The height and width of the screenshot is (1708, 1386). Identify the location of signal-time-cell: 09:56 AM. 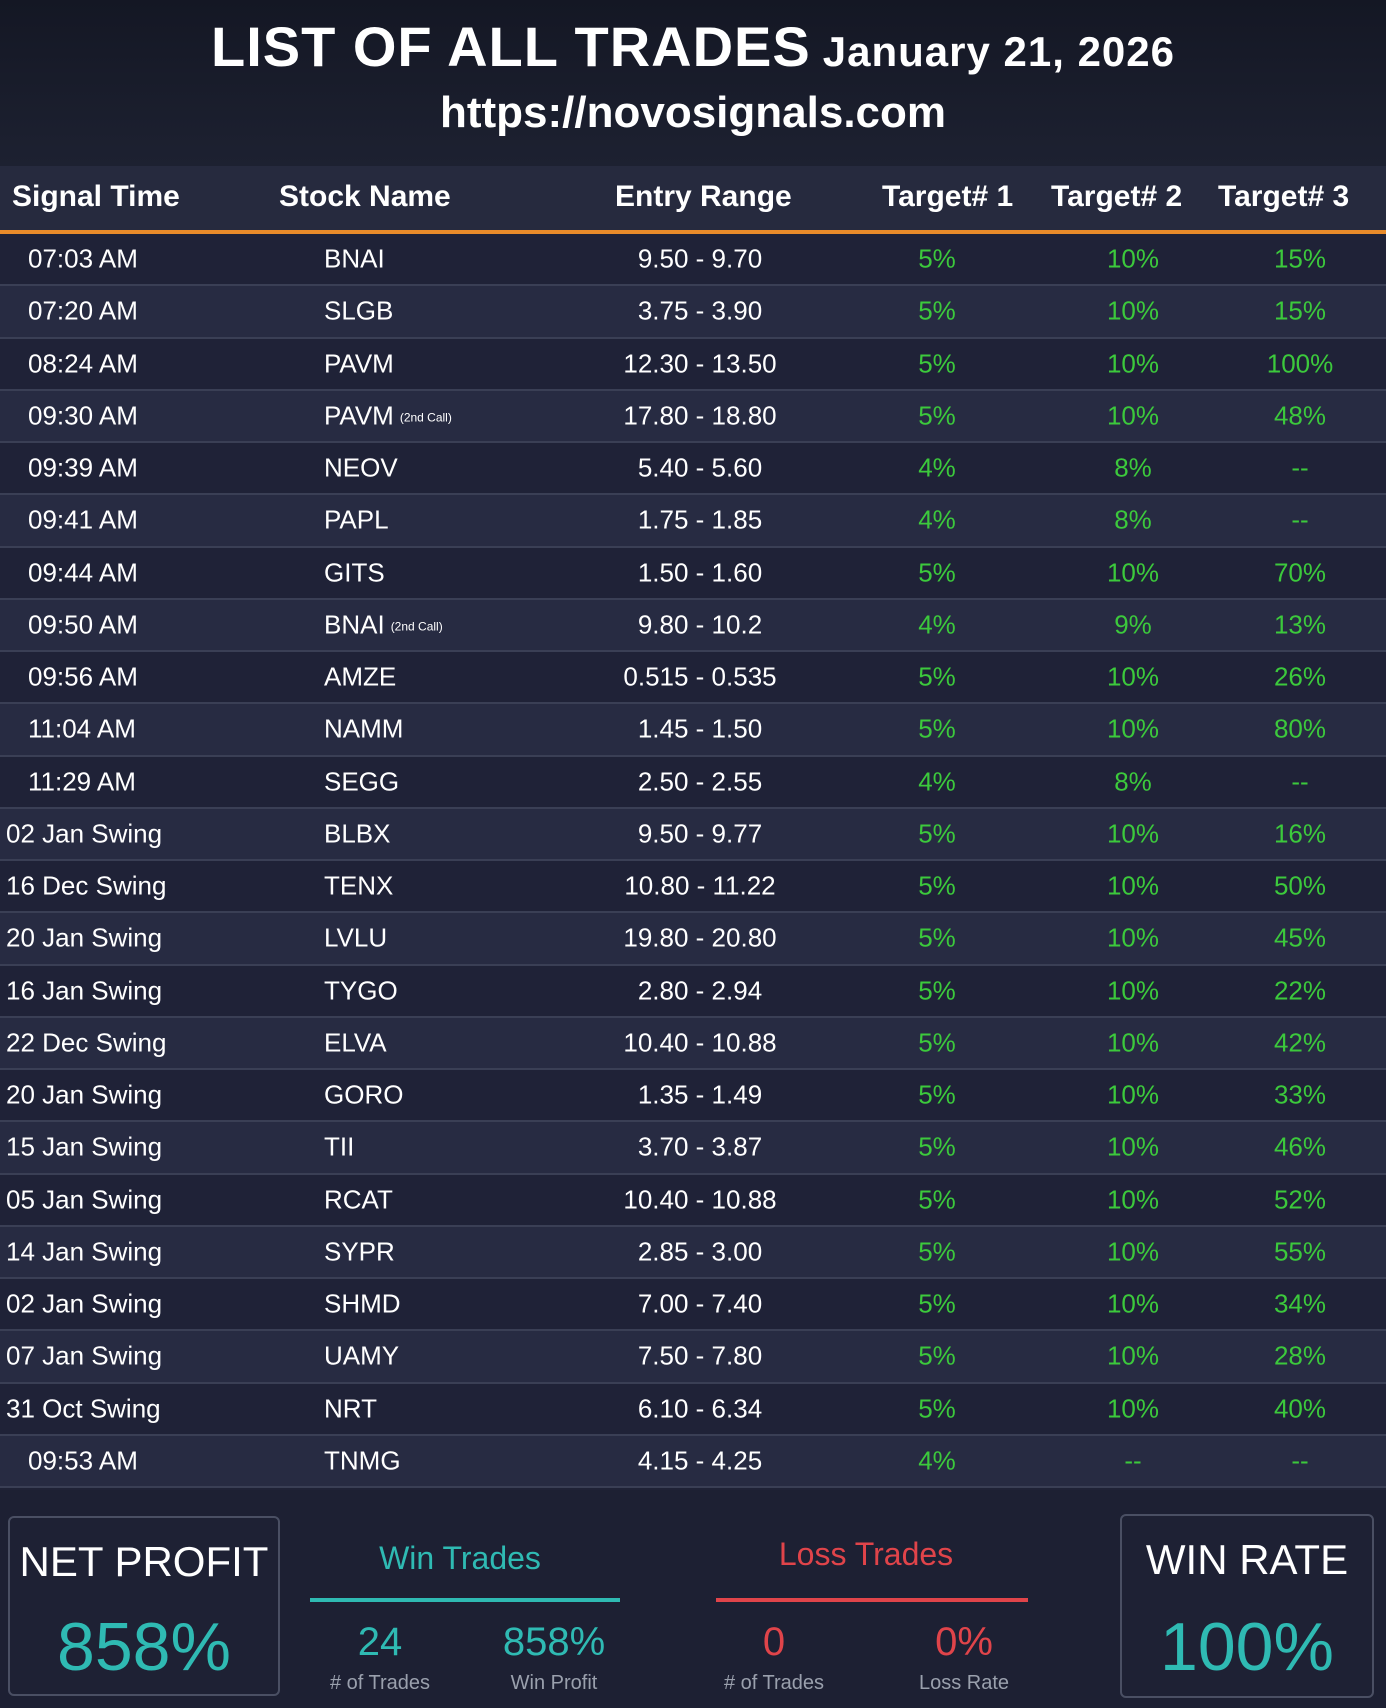
(83, 676).